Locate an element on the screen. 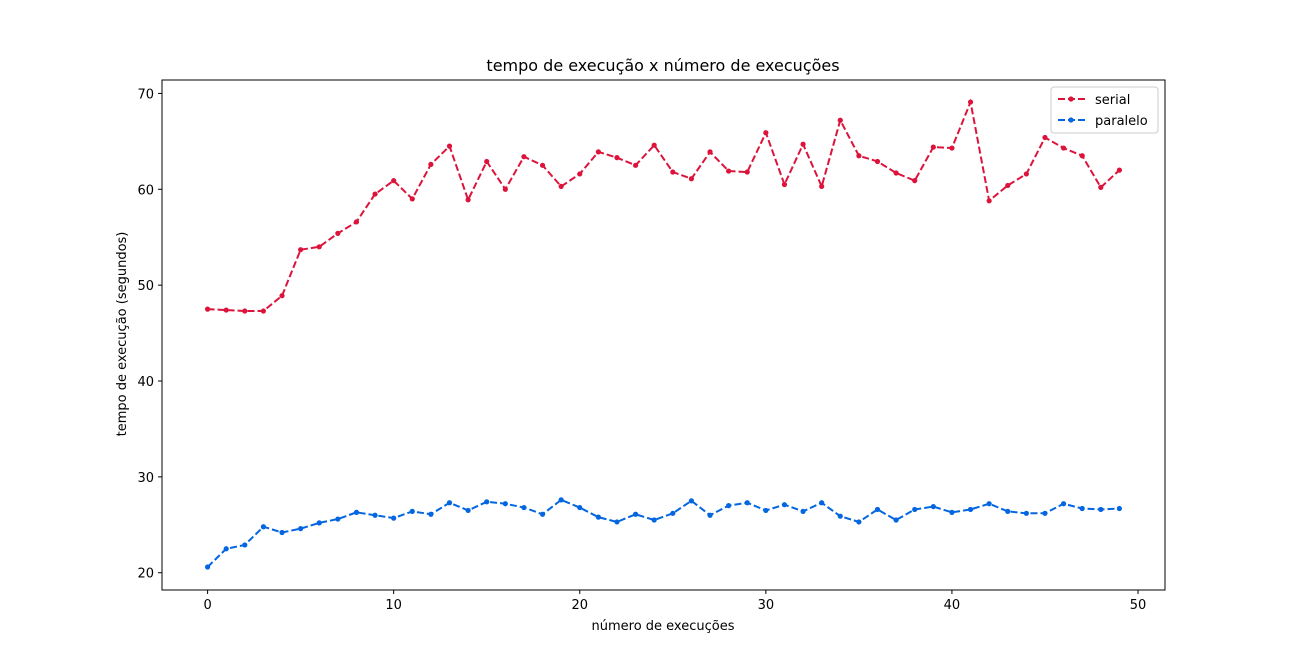  chart-title: tempo de execução x número de execuções is located at coordinates (662, 65).